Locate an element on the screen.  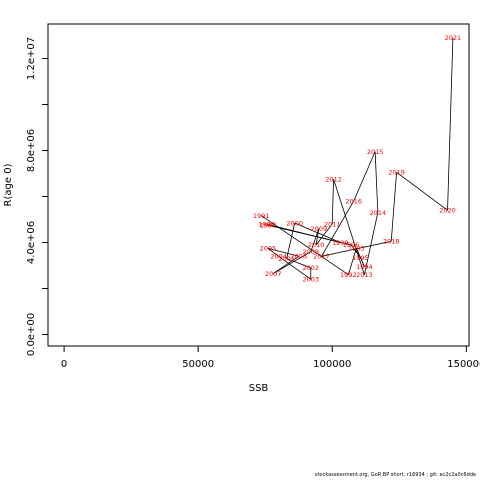
point-label-1998: 1998 is located at coordinates (266, 224).